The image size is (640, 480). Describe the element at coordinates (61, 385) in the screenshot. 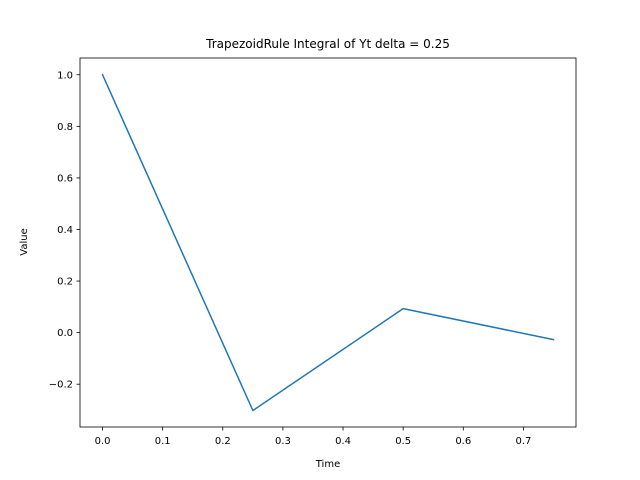

I see `y-tick-label: −0.2` at that location.